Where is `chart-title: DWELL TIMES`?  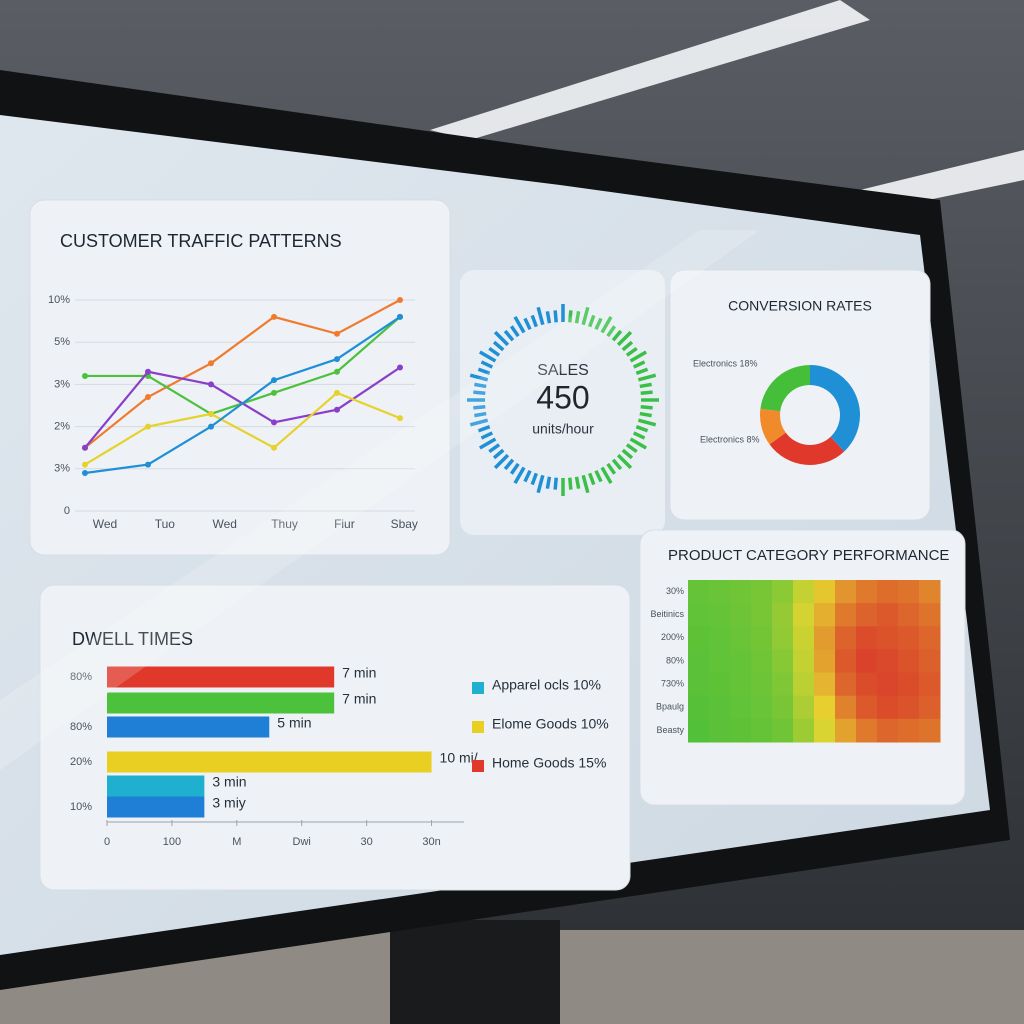 chart-title: DWELL TIMES is located at coordinates (132, 639).